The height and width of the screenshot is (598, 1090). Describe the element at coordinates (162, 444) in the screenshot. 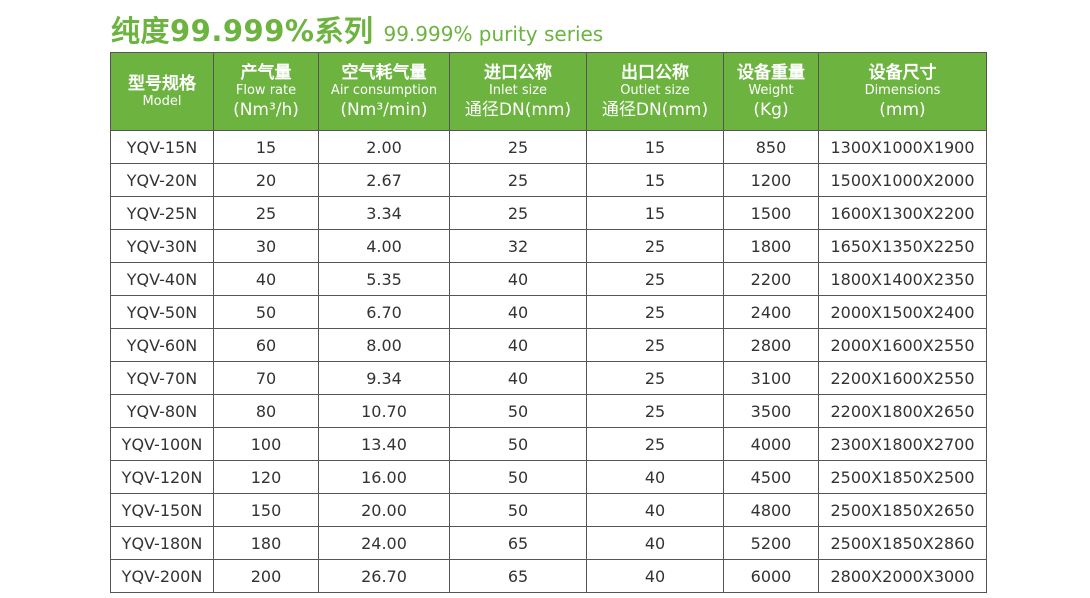

I see `cell-model: YQV-100N` at that location.